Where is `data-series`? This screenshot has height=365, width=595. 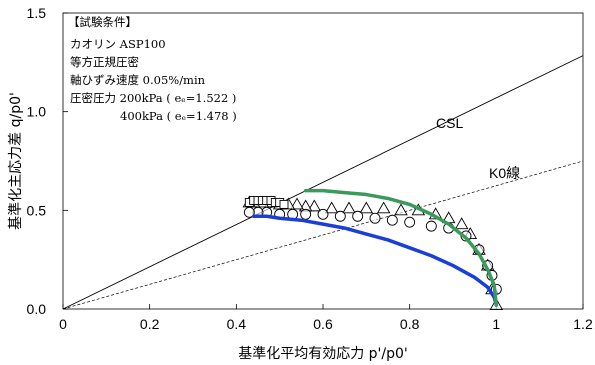 data-series is located at coordinates (373, 249).